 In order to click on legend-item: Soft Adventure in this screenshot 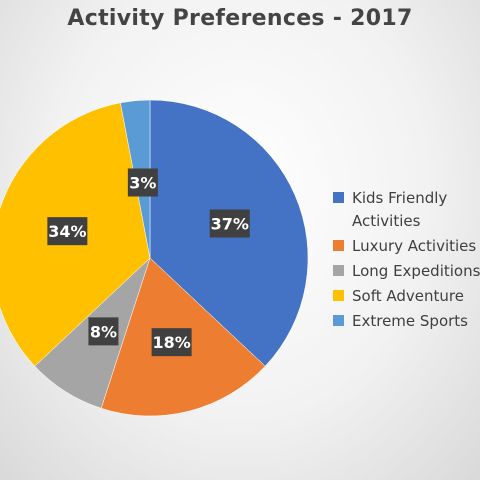, I will do `click(406, 296)`.